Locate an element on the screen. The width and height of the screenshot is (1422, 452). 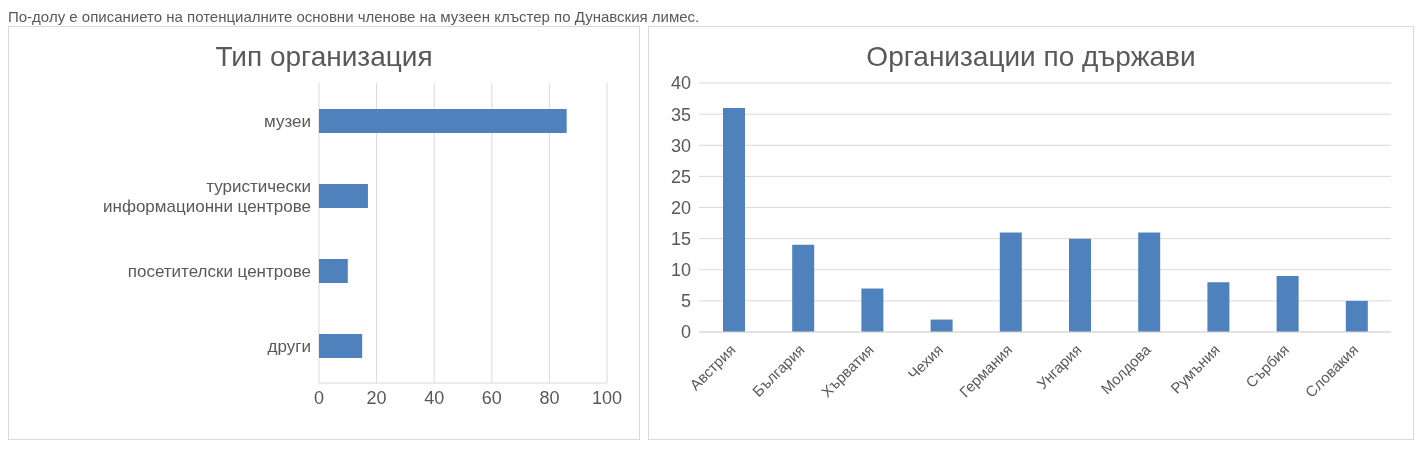
x-tick-label: 60 is located at coordinates (491, 397).